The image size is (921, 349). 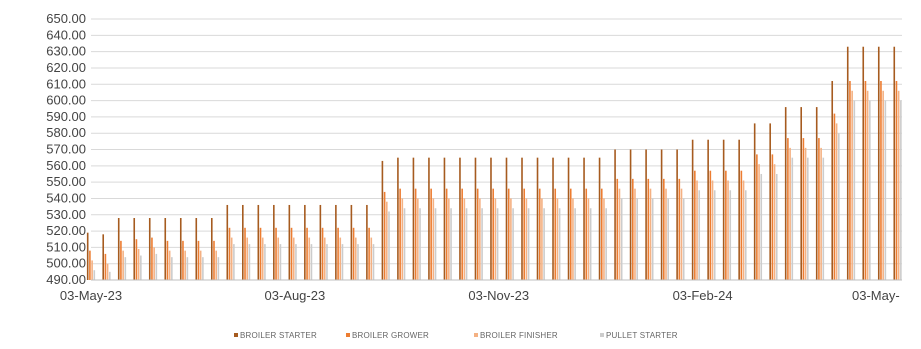 What do you see at coordinates (476, 335) in the screenshot?
I see `legend-swatch-broiler-finisher` at bounding box center [476, 335].